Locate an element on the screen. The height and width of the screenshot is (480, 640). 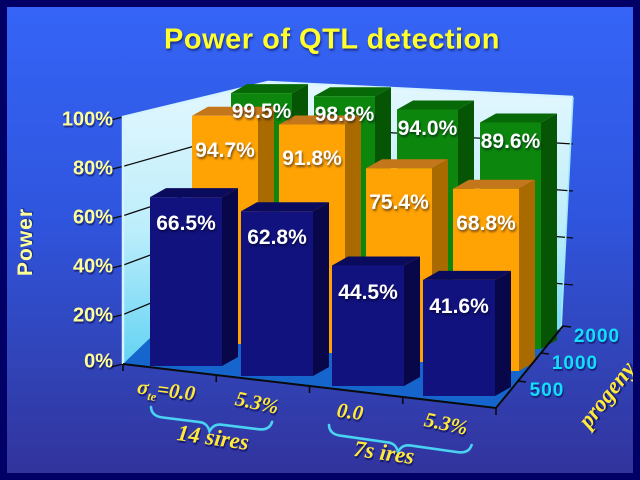
bar-500-cat3-front is located at coordinates (459, 337).